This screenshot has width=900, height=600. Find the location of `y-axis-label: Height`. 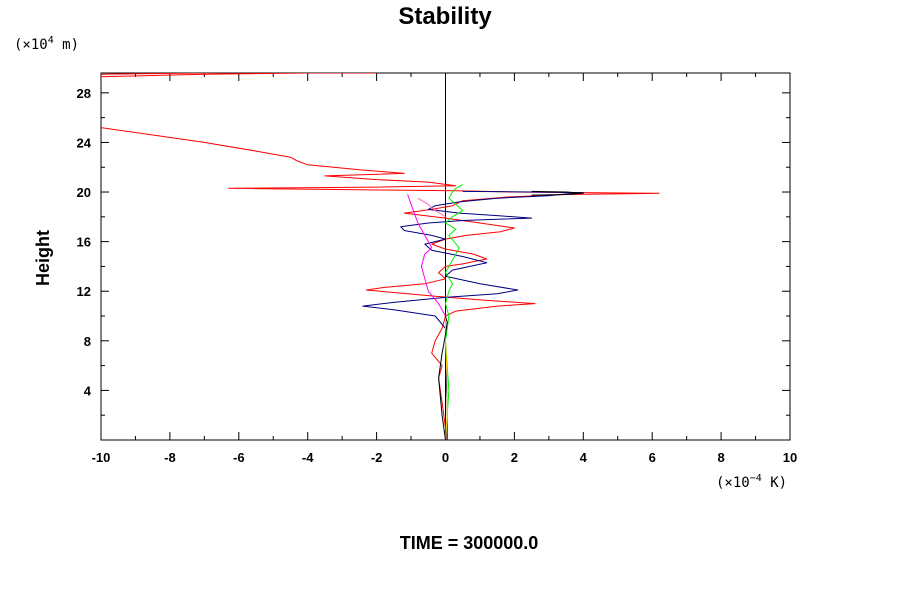

y-axis-label: Height is located at coordinates (43, 258).